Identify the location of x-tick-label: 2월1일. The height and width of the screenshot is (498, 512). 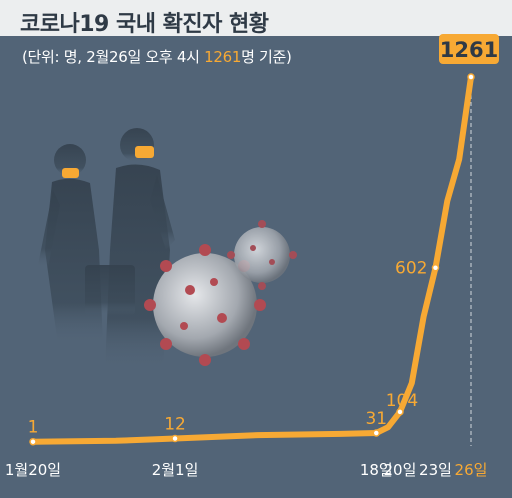
(175, 470).